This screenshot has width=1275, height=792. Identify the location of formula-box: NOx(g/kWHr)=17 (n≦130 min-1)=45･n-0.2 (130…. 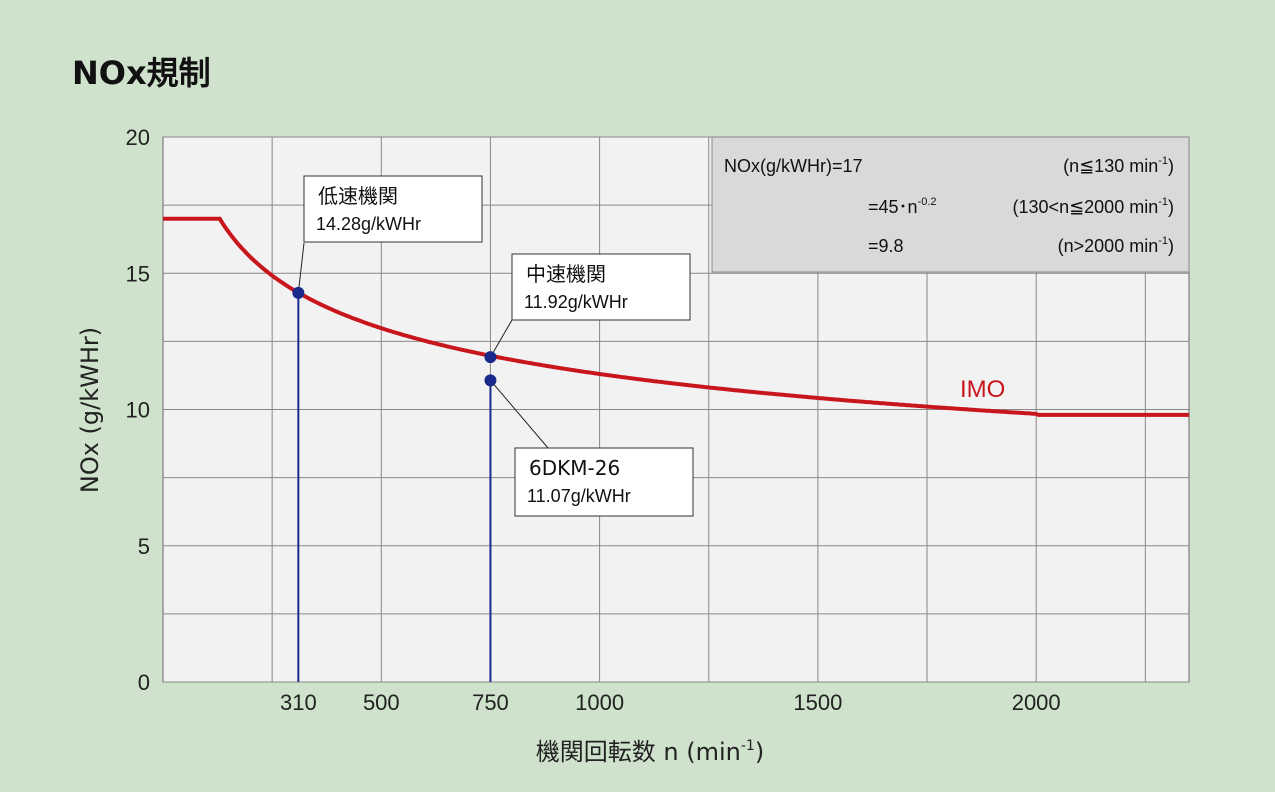
(950, 204).